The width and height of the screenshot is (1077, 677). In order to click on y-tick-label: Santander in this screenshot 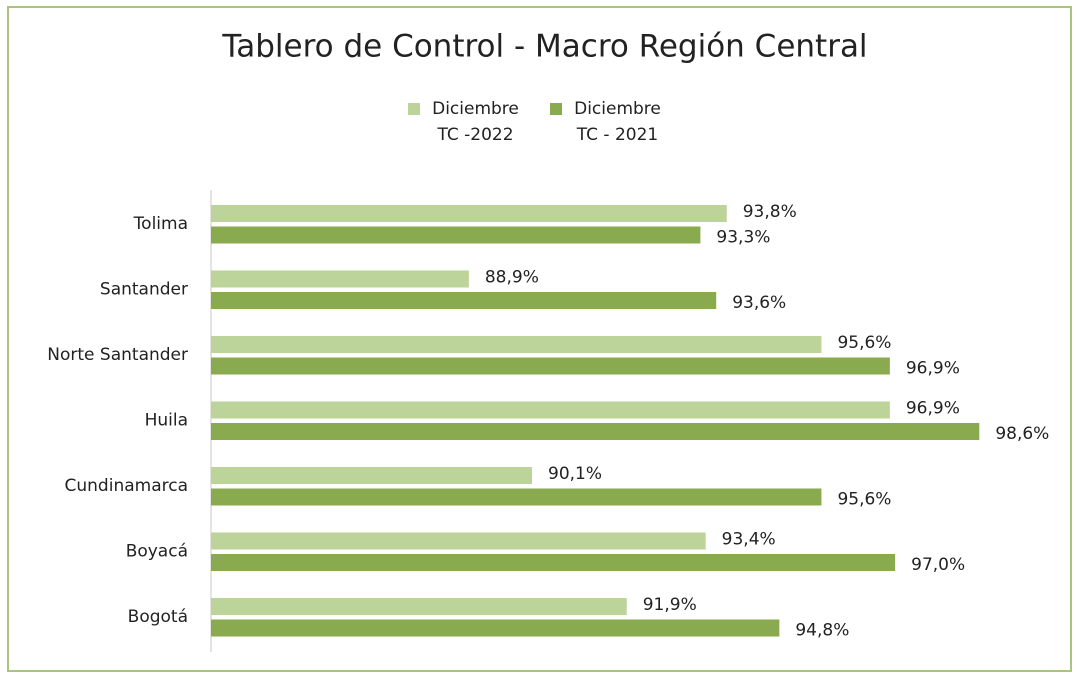, I will do `click(144, 290)`.